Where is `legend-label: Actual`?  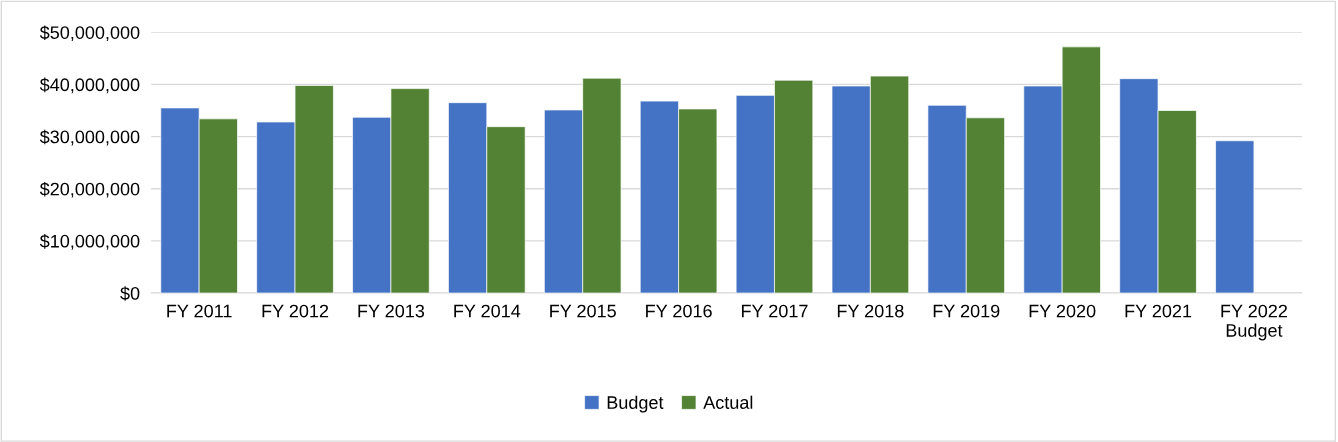 legend-label: Actual is located at coordinates (728, 402).